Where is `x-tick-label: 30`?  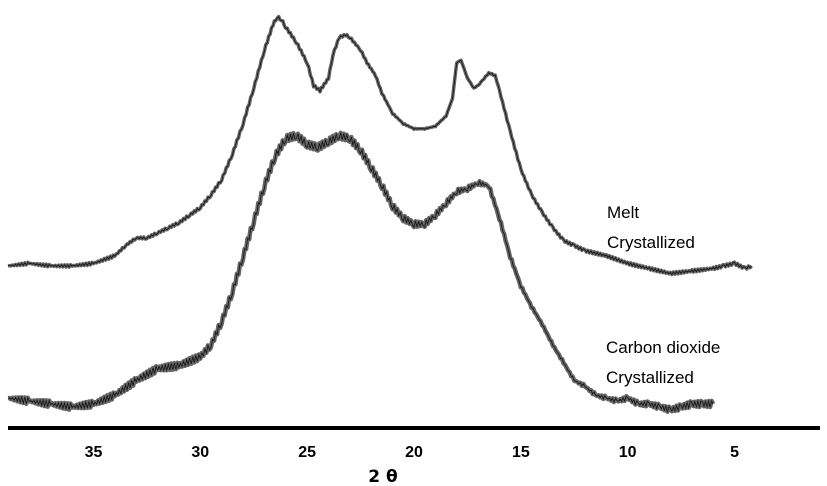 x-tick-label: 30 is located at coordinates (200, 452).